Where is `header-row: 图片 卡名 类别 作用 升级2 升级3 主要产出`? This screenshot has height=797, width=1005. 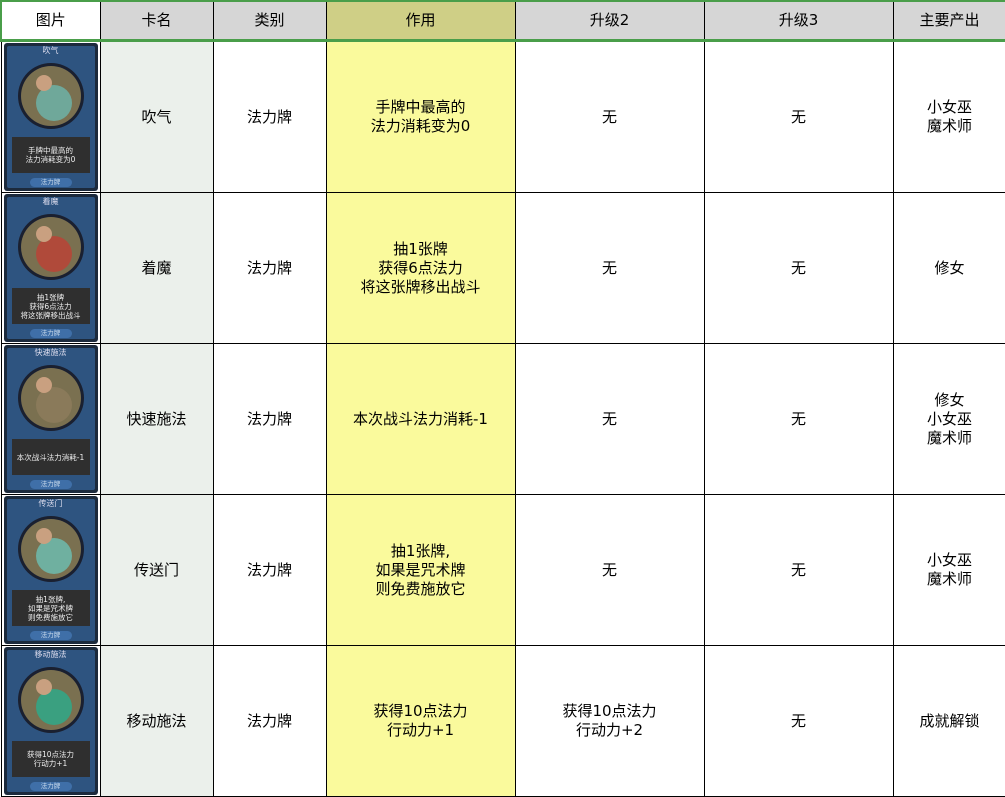
header-row: 图片 卡名 类别 作用 升级2 升级3 主要产出 is located at coordinates (502, 21).